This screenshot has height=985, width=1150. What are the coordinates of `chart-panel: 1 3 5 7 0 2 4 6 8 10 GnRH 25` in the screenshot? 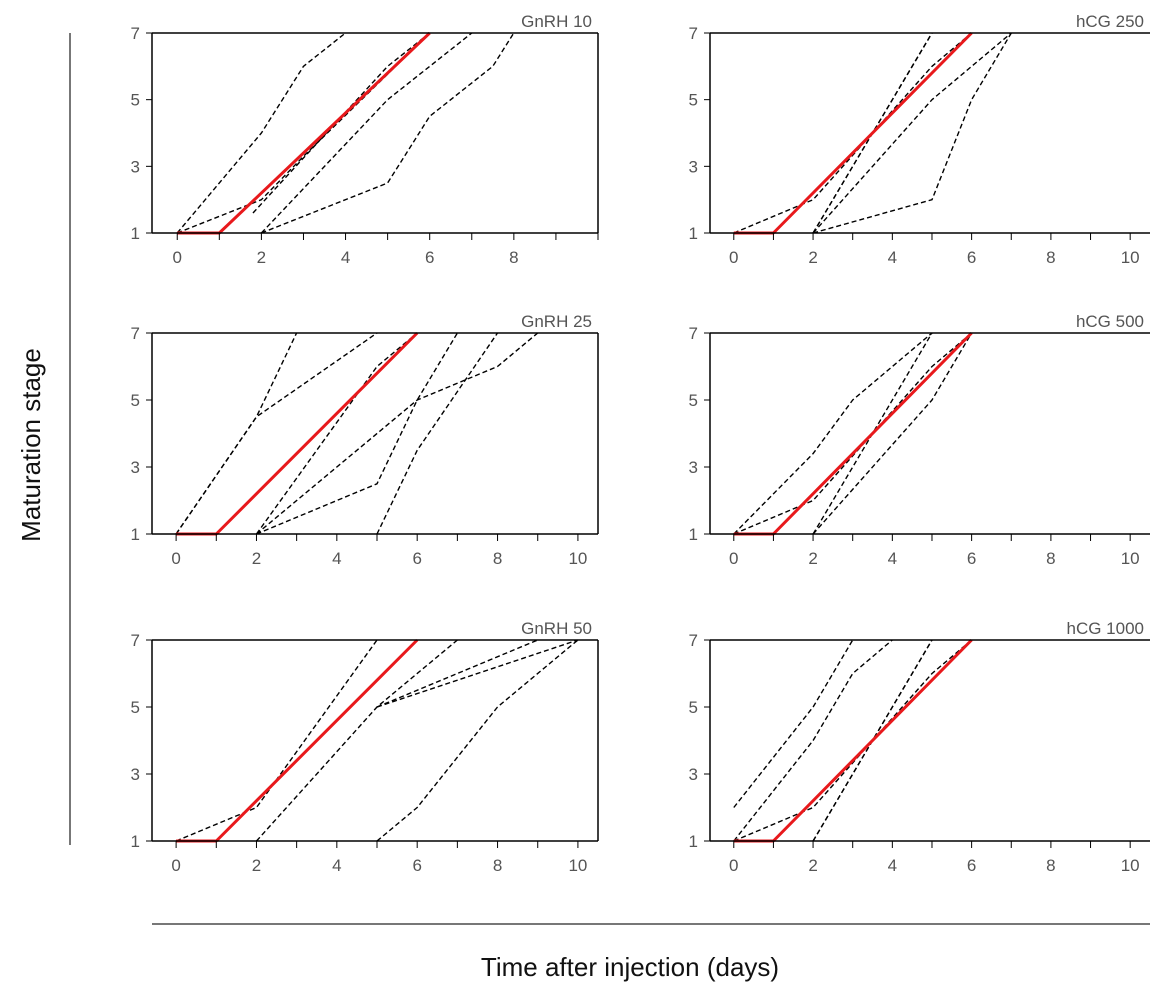 It's located at (365, 440).